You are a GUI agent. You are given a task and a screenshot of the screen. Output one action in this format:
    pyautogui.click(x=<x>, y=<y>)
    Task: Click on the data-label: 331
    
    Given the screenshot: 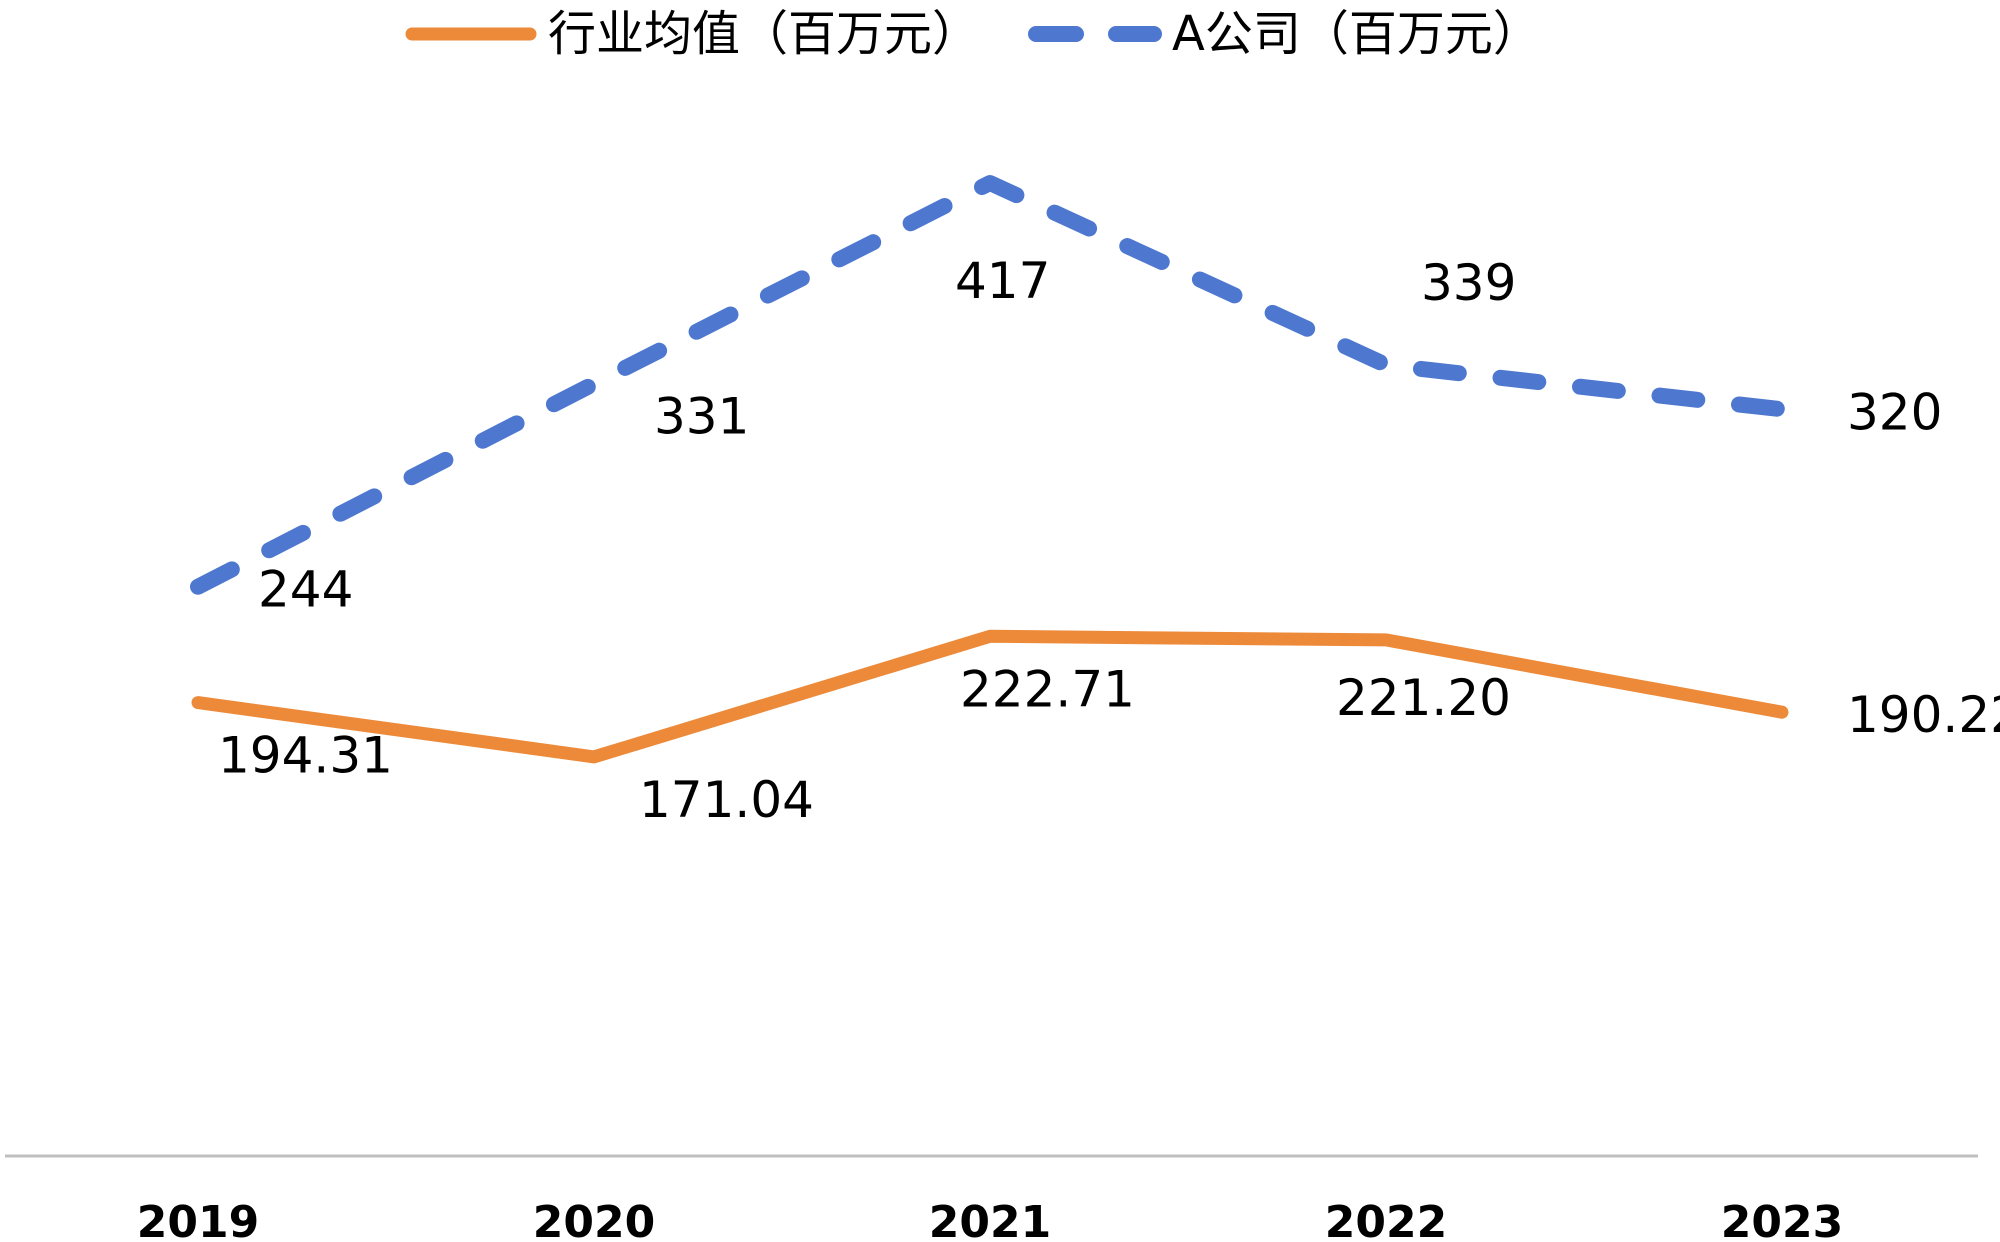 What is the action you would take?
    pyautogui.click(x=701, y=417)
    